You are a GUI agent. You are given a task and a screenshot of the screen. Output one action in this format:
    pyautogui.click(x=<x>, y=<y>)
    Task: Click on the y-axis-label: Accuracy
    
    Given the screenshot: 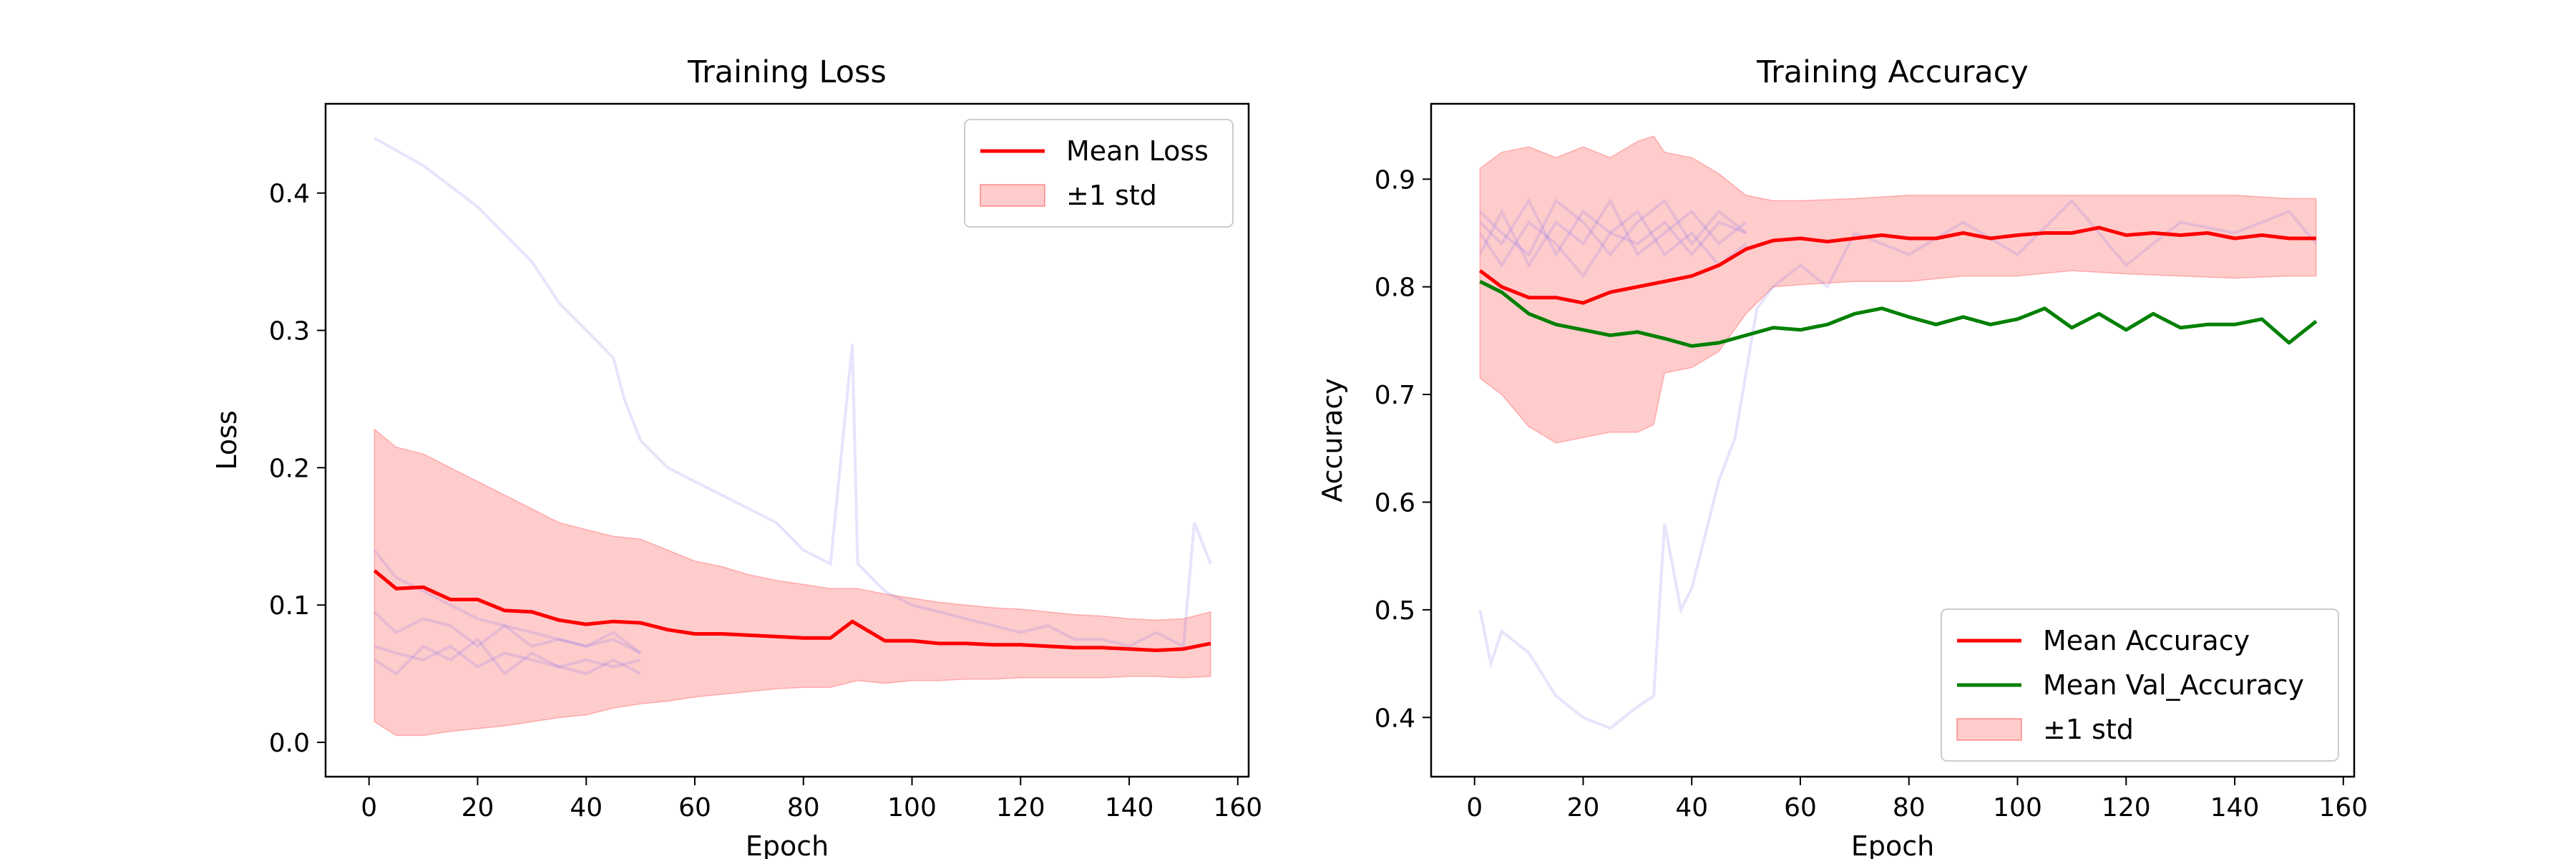 What is the action you would take?
    pyautogui.click(x=1332, y=440)
    